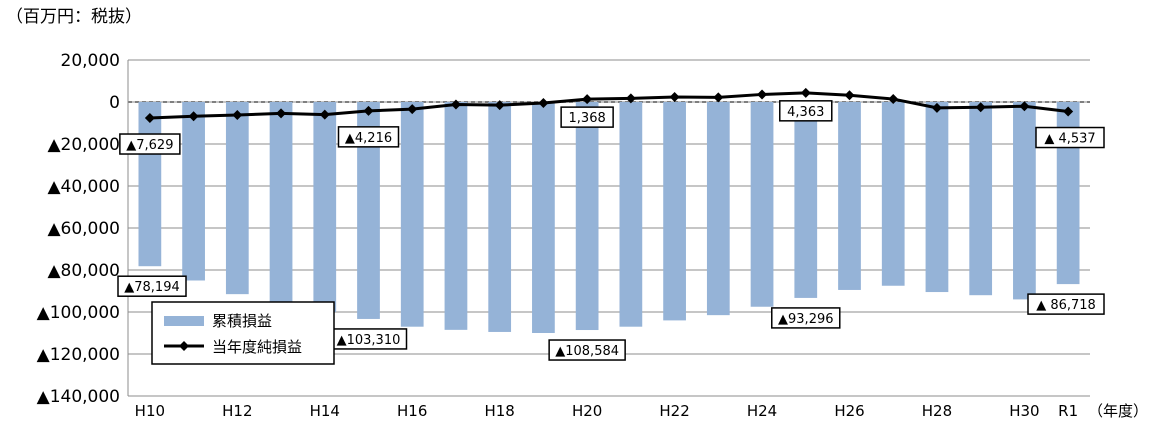  I want to click on x-tick-label: H14, so click(325, 411).